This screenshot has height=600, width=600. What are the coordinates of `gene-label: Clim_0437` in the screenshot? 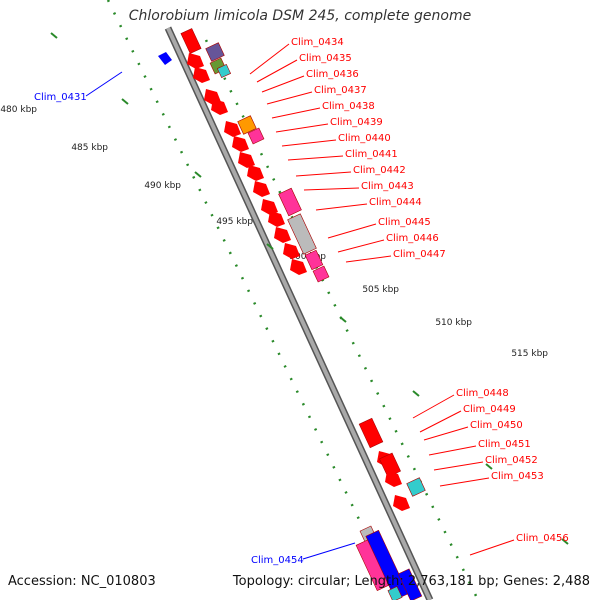 It's located at (340, 90).